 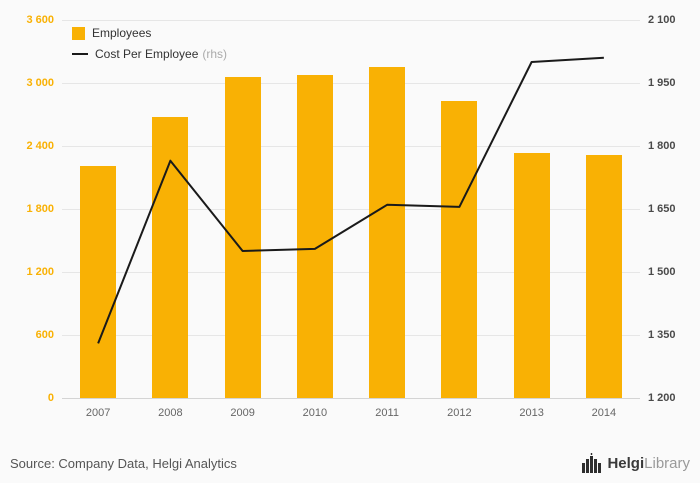 What do you see at coordinates (98, 413) in the screenshot?
I see `x-axis-label: 2007` at bounding box center [98, 413].